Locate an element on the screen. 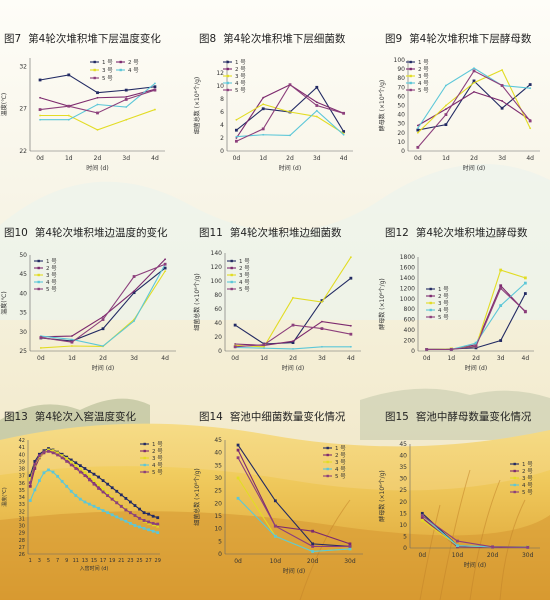 Image resolution: width=550 pixels, height=600 pixels. legend-label: 1 号 is located at coordinates (51, 261).